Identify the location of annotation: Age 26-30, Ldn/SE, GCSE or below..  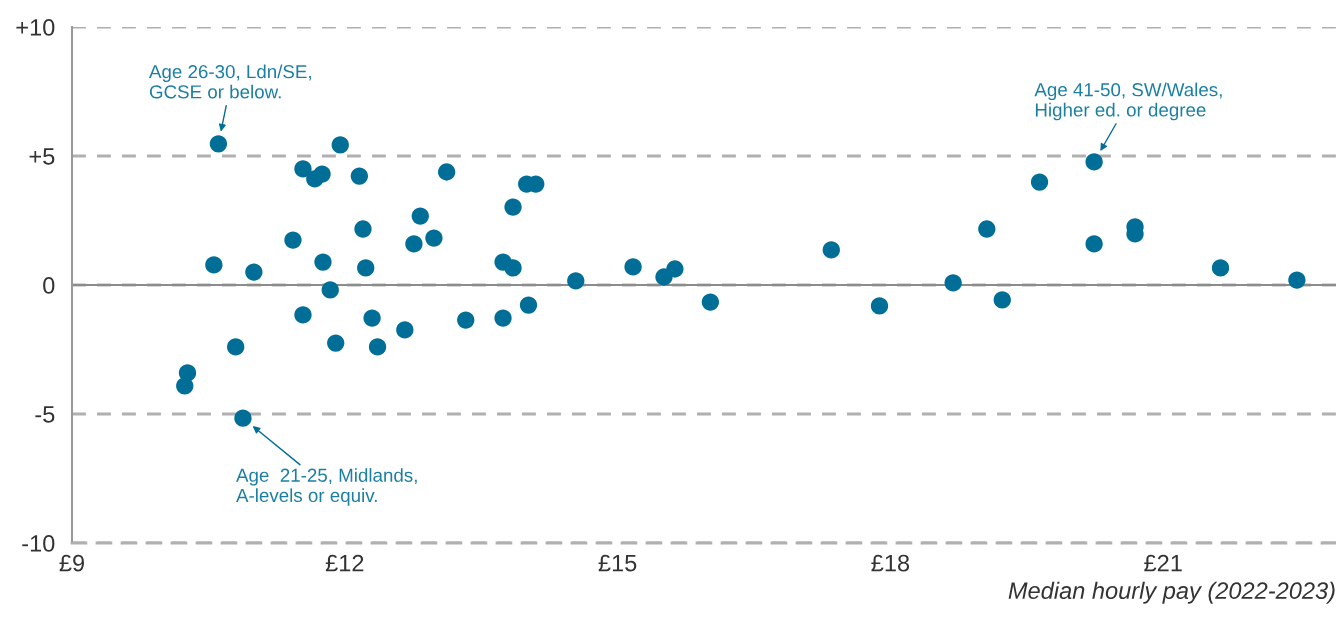
(230, 81).